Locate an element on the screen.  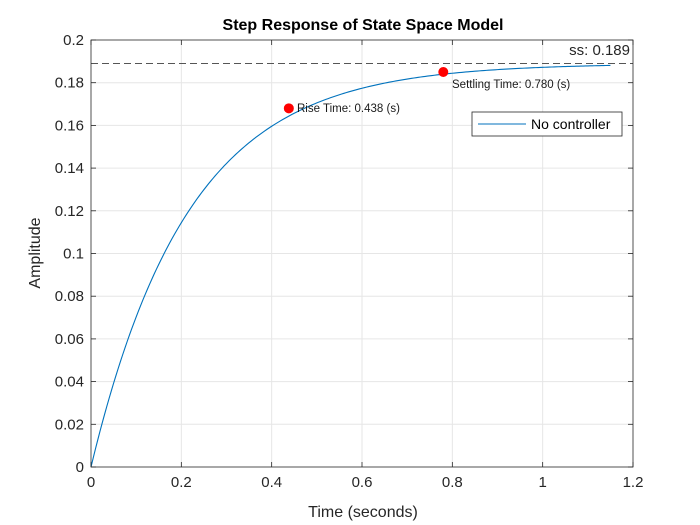
y-tick-label: 0.14 is located at coordinates (69, 168).